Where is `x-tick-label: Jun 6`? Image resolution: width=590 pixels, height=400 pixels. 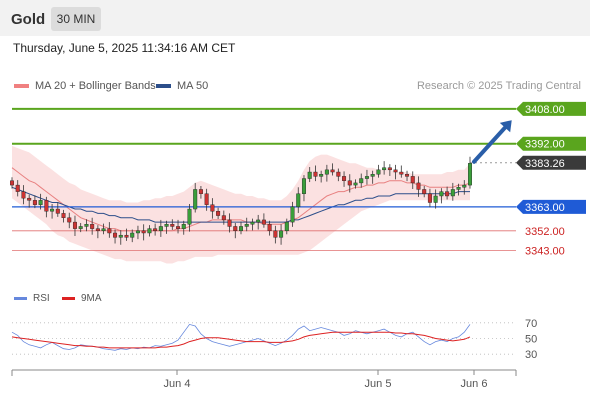
x-tick-label: Jun 6 is located at coordinates (474, 384).